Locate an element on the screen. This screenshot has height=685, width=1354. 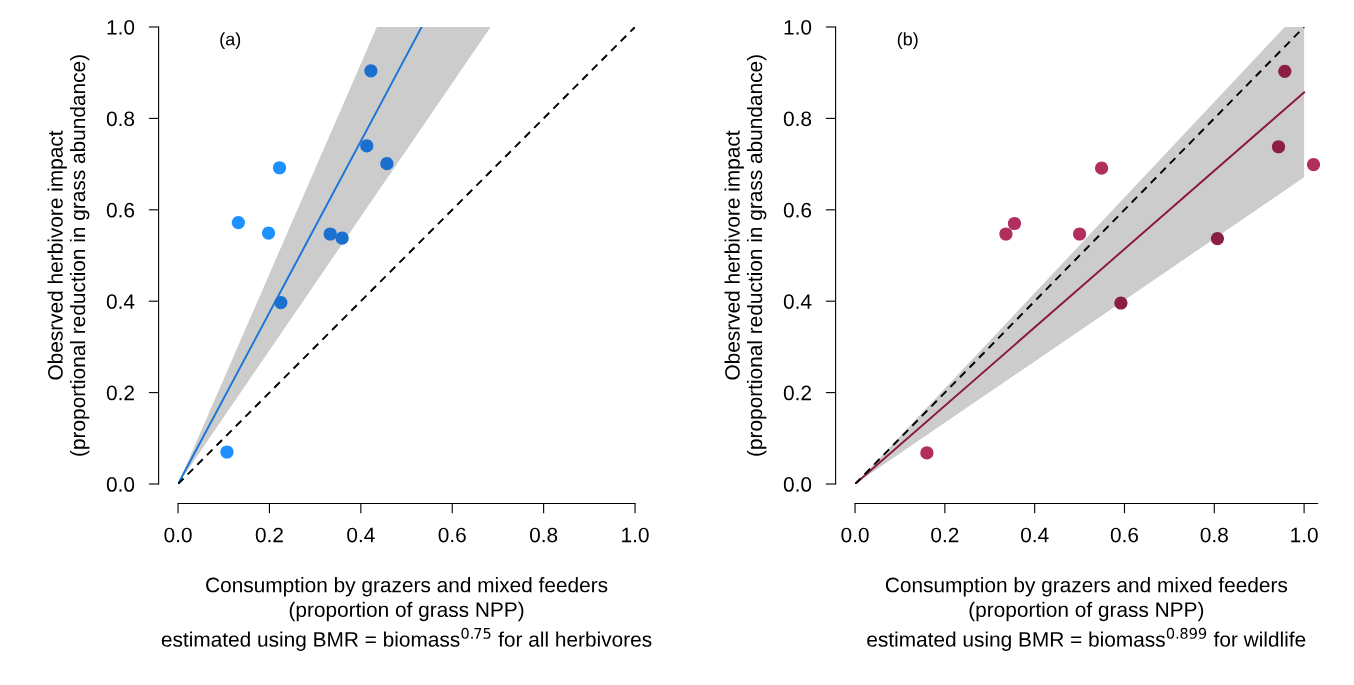
x-axis-title: Consumption by grazers and mixed feeders (proportion of grass NPP) estimated using BMR = biomass$^{0.899}$ for wildlife is located at coordinates (1086, 614).